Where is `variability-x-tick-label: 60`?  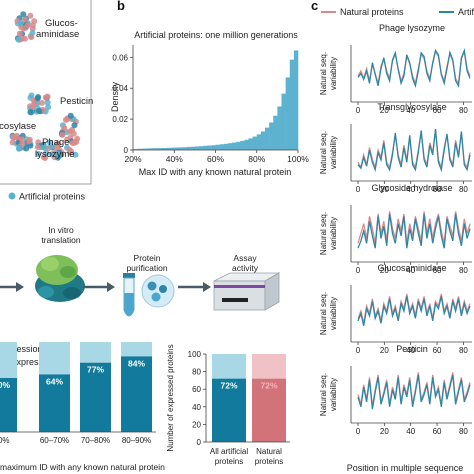 variability-x-tick-label: 60 is located at coordinates (437, 431).